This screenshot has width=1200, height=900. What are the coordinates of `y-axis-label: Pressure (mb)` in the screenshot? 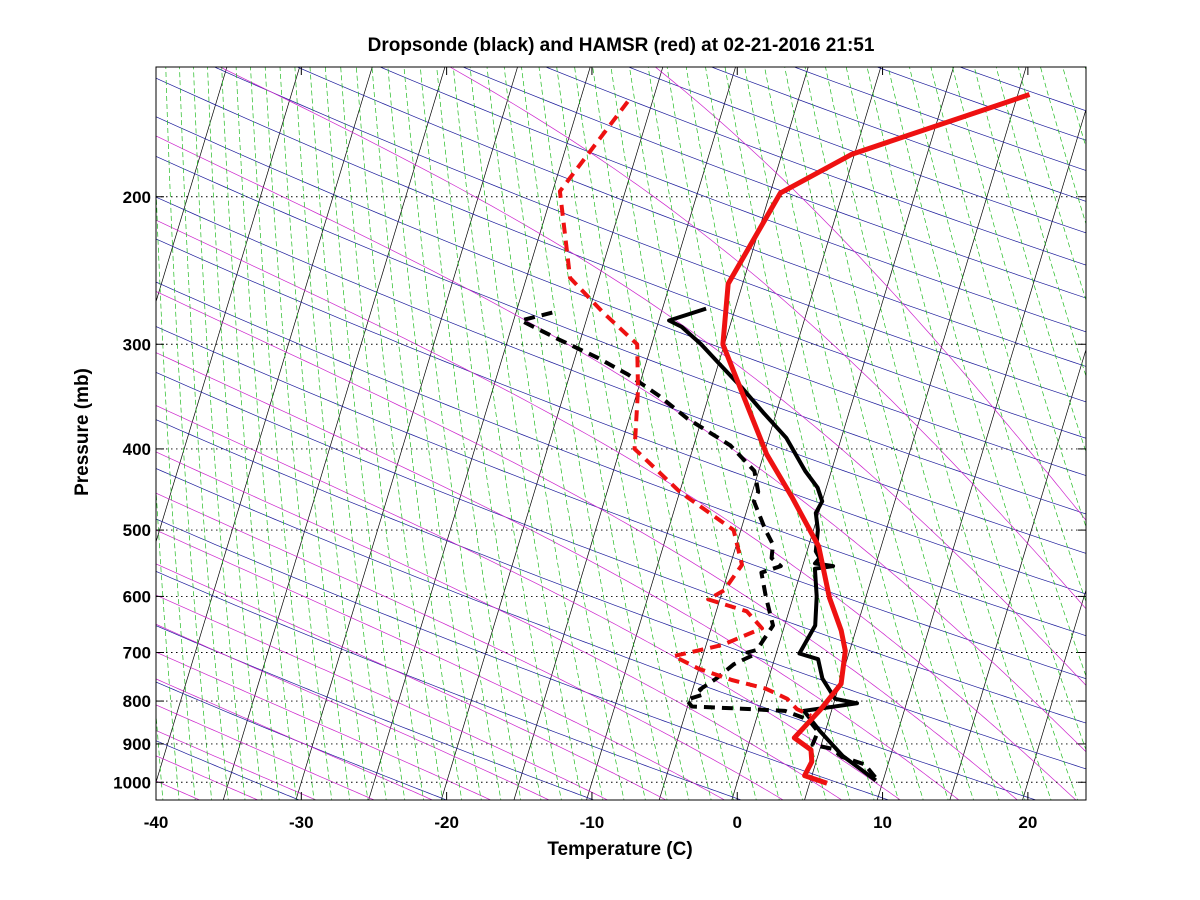 It's located at (82, 432).